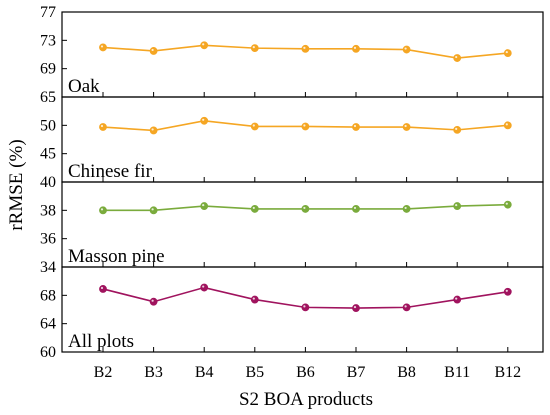  Describe the element at coordinates (153, 372) in the screenshot. I see `x-tick-label: B3` at that location.